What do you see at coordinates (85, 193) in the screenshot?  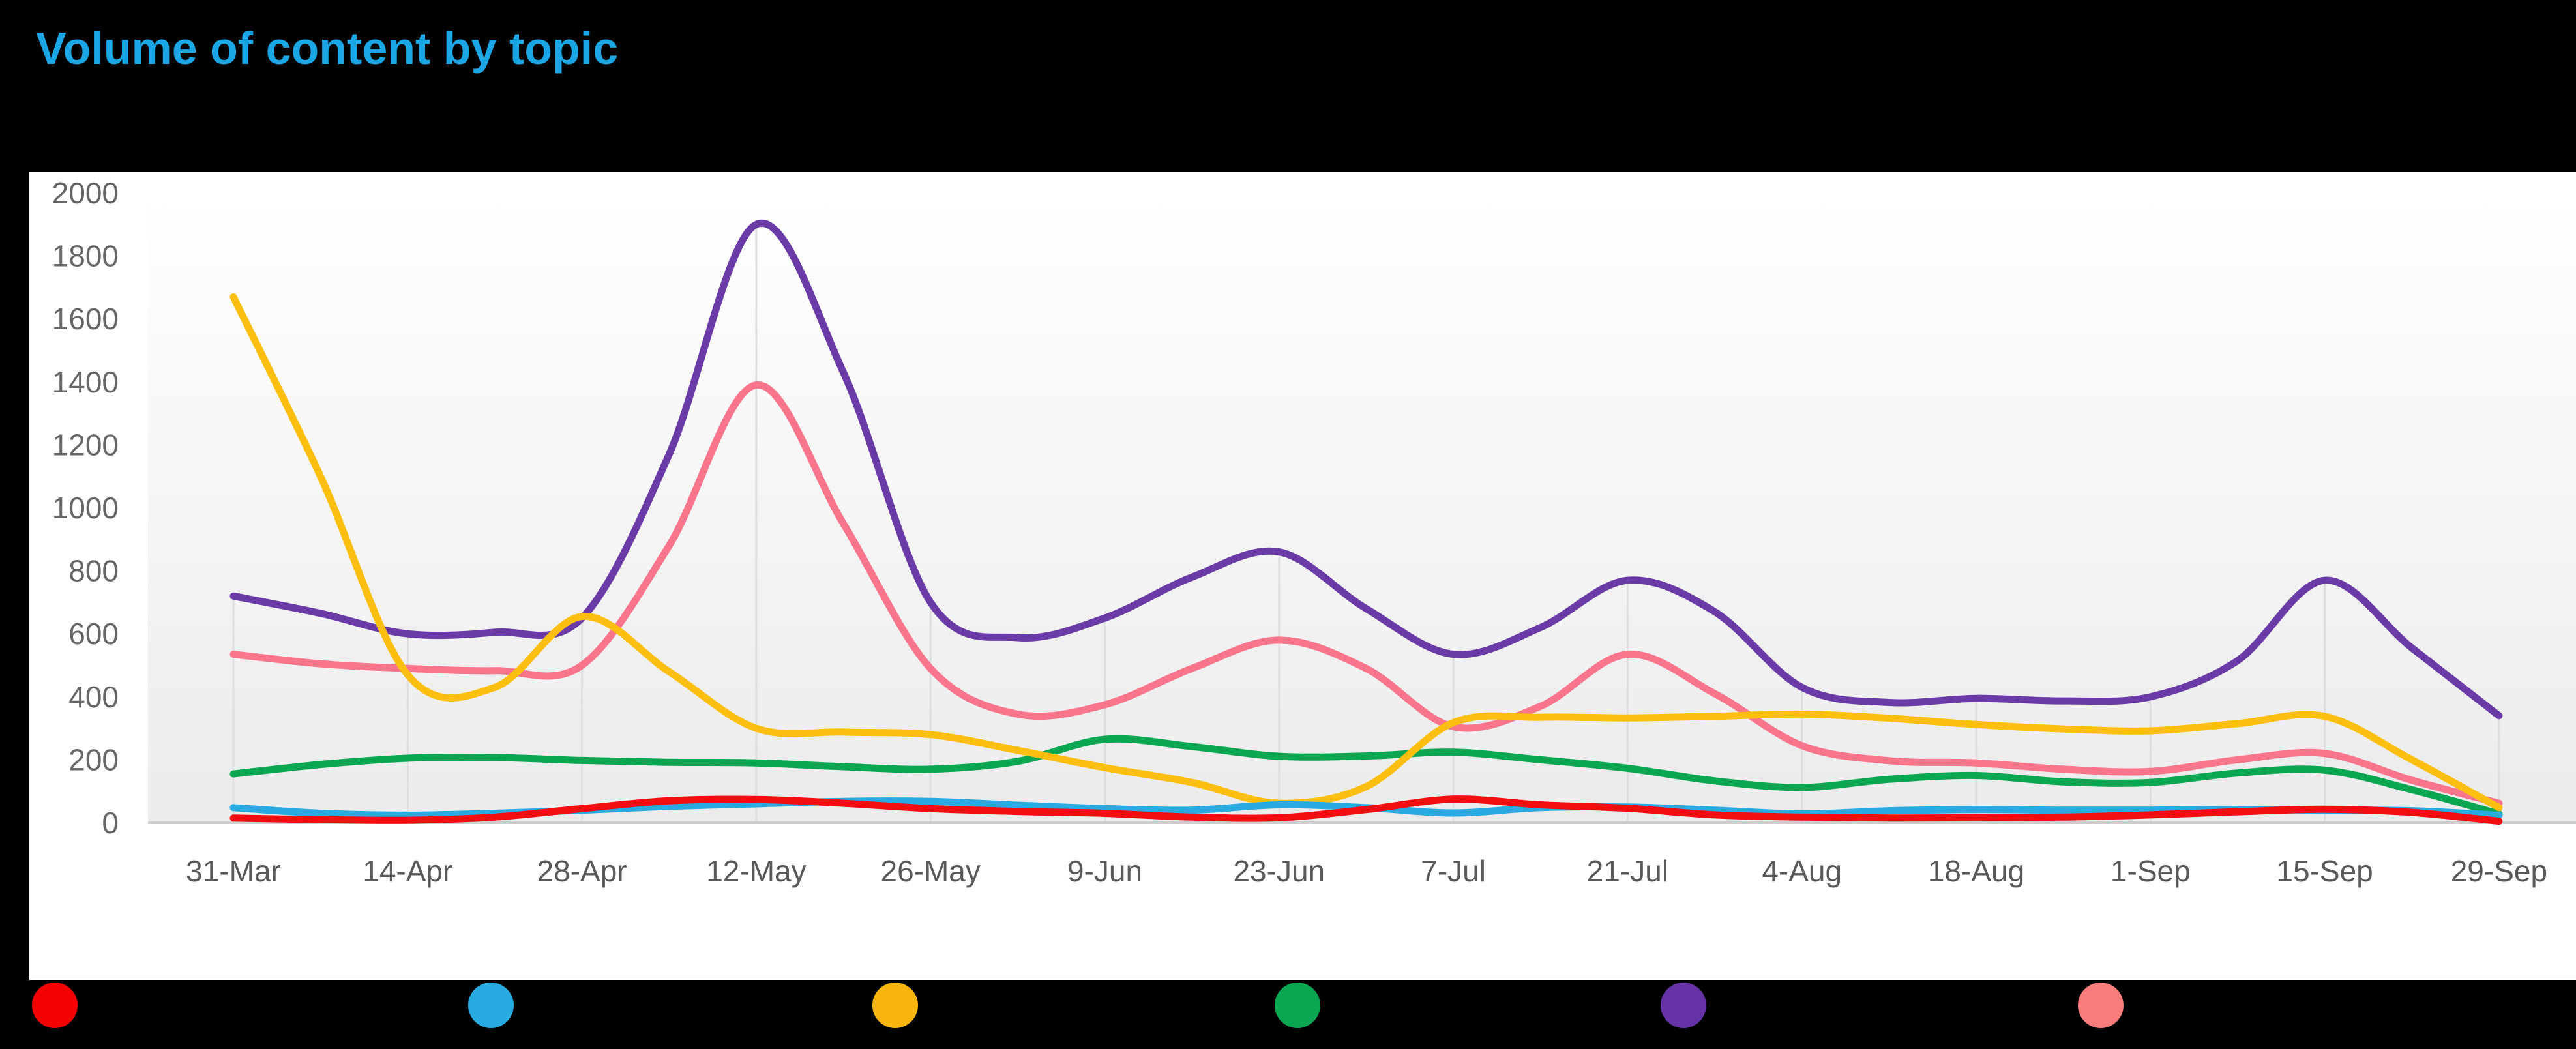 I see `y-axis-label-2000: 2000` at bounding box center [85, 193].